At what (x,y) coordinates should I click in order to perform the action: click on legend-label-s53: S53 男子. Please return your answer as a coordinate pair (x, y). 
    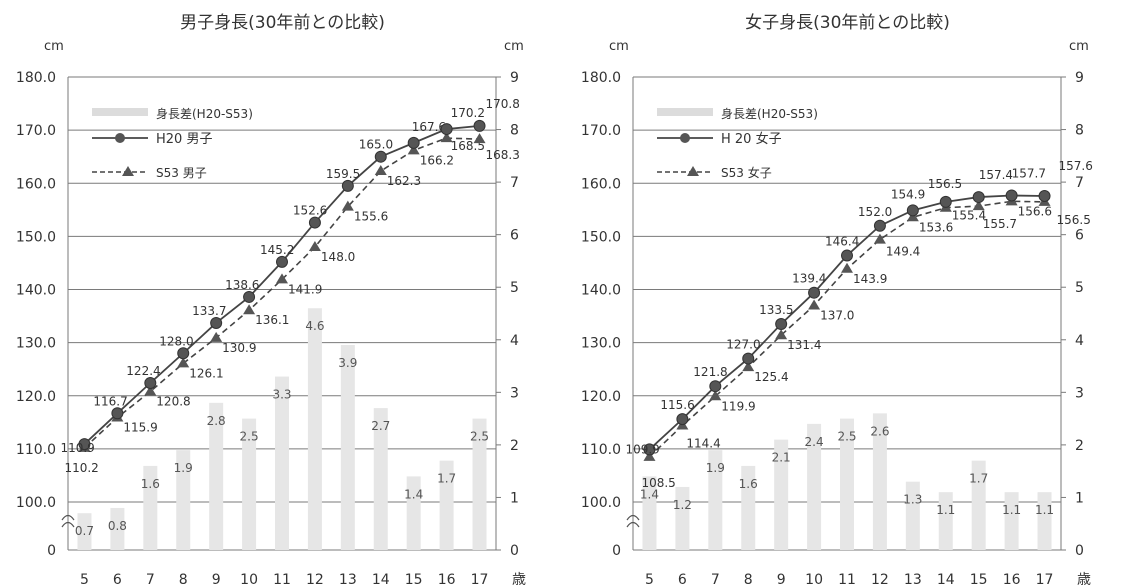
    Looking at the image, I should click on (181, 173).